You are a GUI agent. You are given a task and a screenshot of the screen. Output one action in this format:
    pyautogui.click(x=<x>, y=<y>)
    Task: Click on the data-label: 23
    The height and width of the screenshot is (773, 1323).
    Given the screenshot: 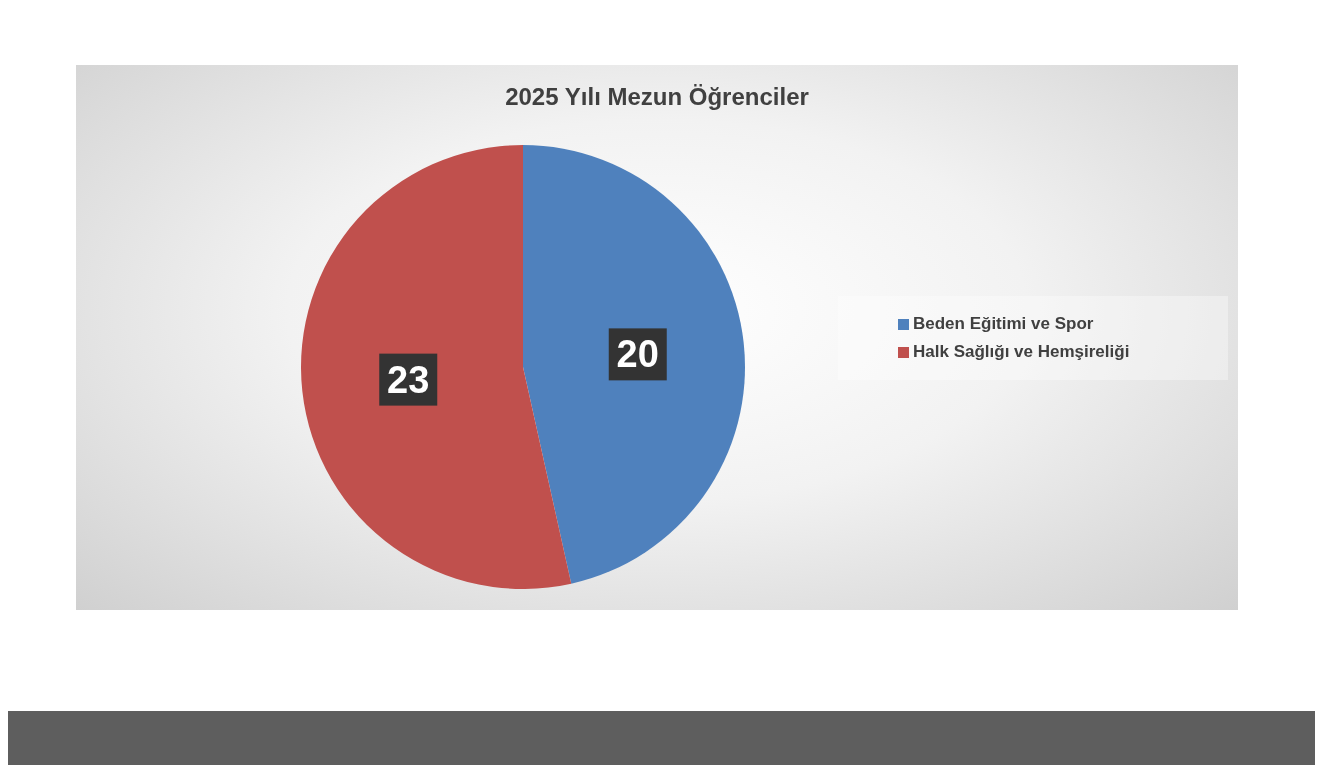 What is the action you would take?
    pyautogui.click(x=408, y=379)
    